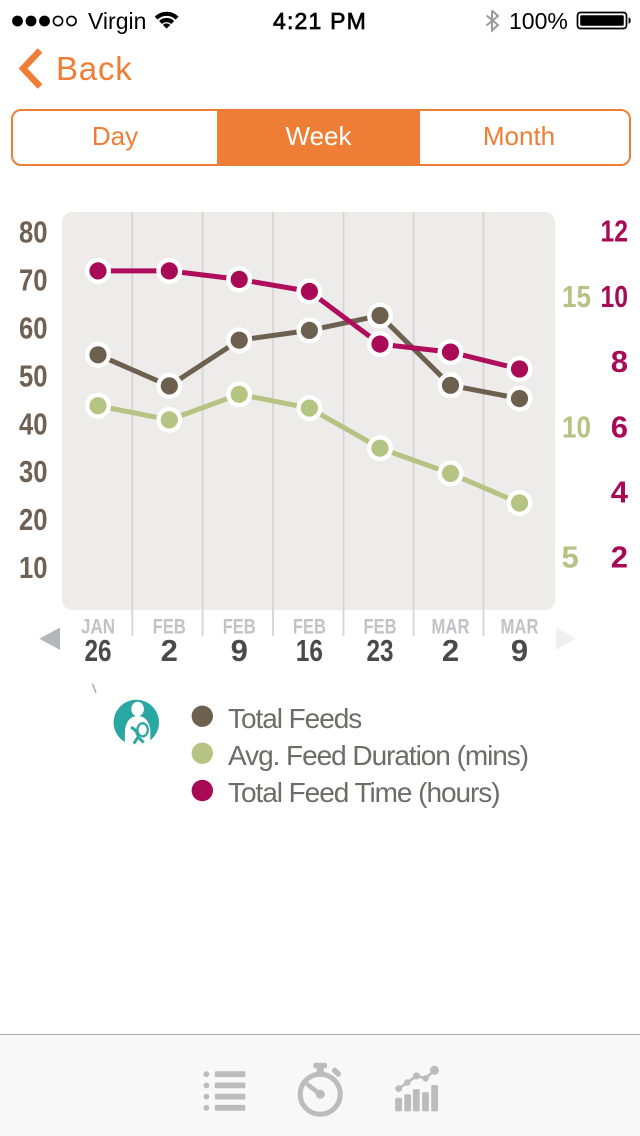  What do you see at coordinates (619, 361) in the screenshot?
I see `svg-text: 8` at bounding box center [619, 361].